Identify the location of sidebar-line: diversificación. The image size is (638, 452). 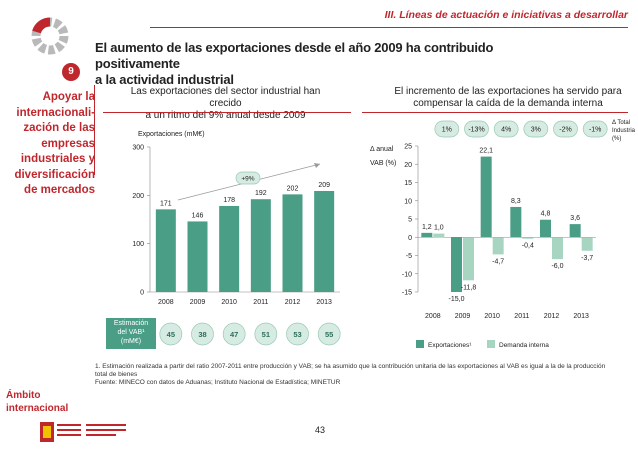
(54, 174).